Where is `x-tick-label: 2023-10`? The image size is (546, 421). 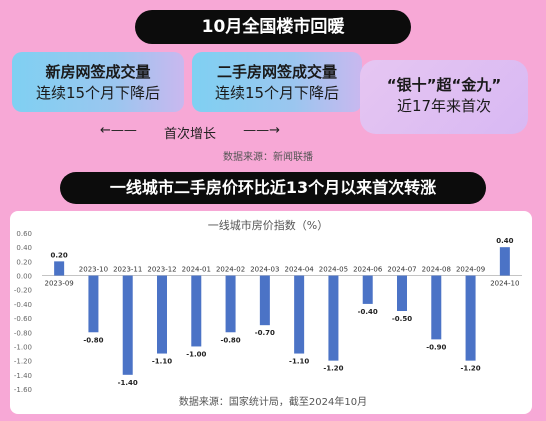 x-tick-label: 2023-10 is located at coordinates (93, 270).